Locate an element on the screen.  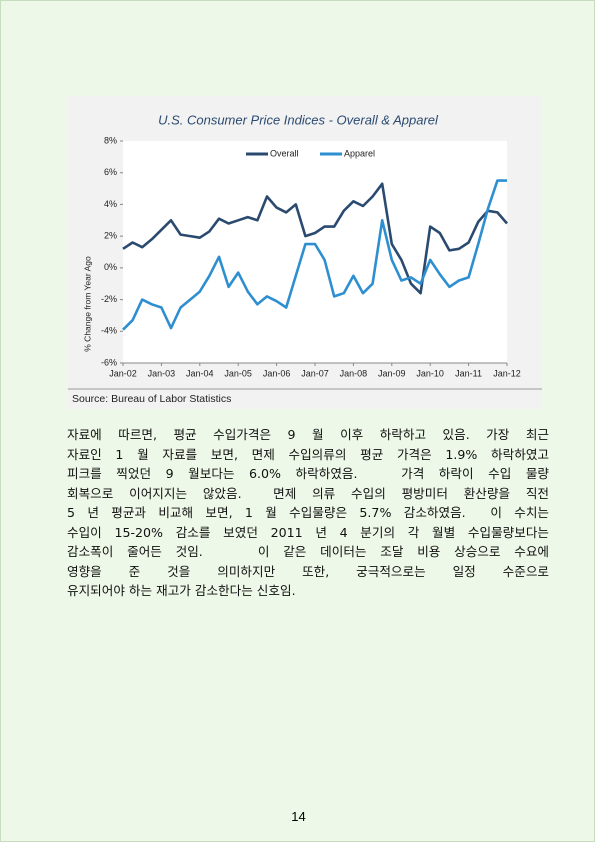
x-tick-label: Jan-05 is located at coordinates (238, 373).